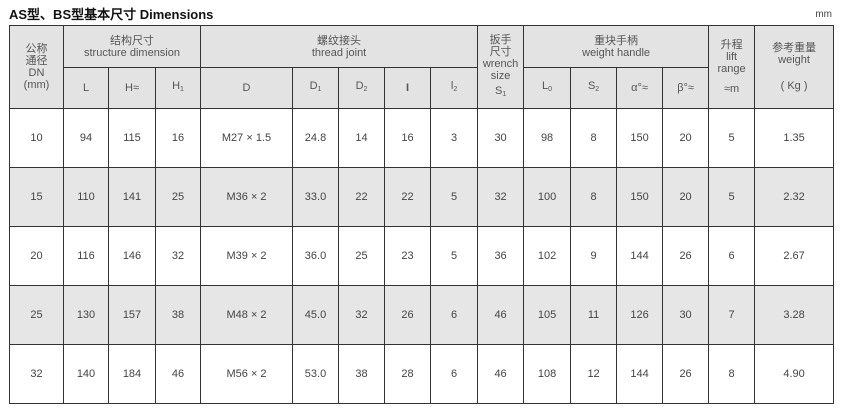  I want to click on table-cell: 116, so click(86, 256).